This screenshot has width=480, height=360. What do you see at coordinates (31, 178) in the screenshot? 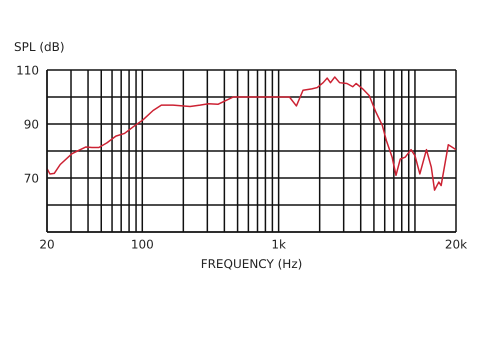
I see `y-tick-label: 70` at bounding box center [31, 178].